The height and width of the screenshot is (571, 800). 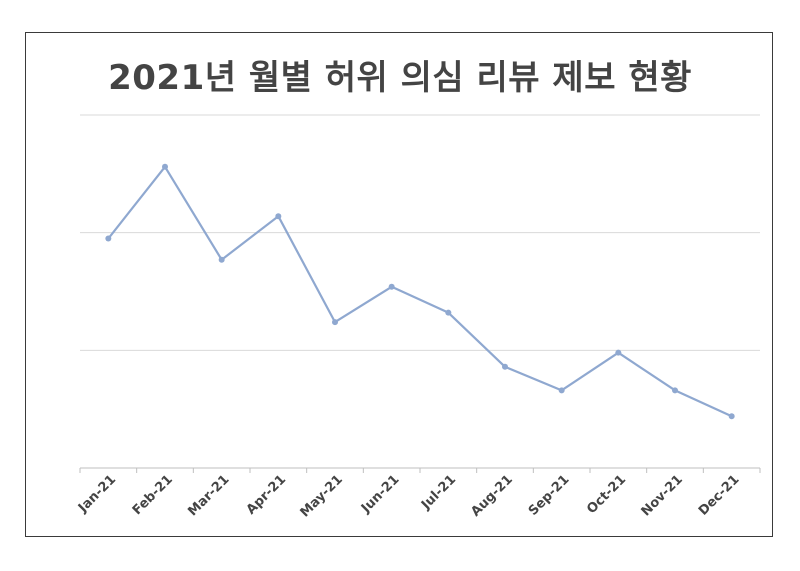 I want to click on x-tick-label: Aug-21, so click(x=491, y=495).